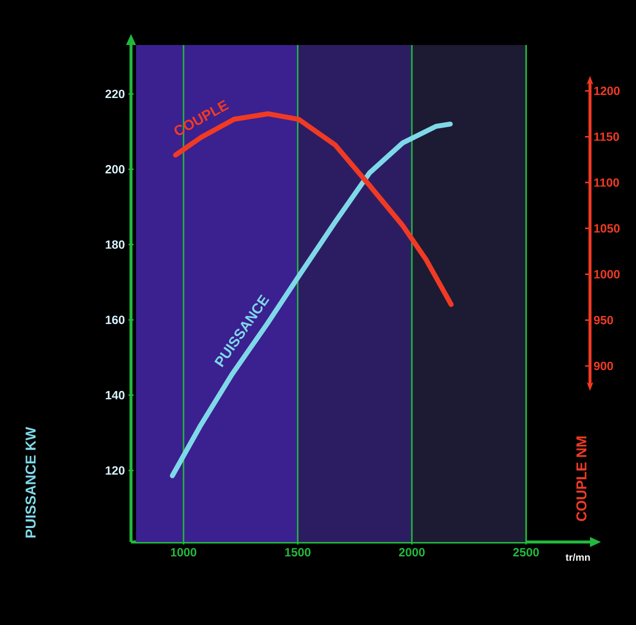  What do you see at coordinates (607, 274) in the screenshot?
I see `y2-tick-label: 1000` at bounding box center [607, 274].